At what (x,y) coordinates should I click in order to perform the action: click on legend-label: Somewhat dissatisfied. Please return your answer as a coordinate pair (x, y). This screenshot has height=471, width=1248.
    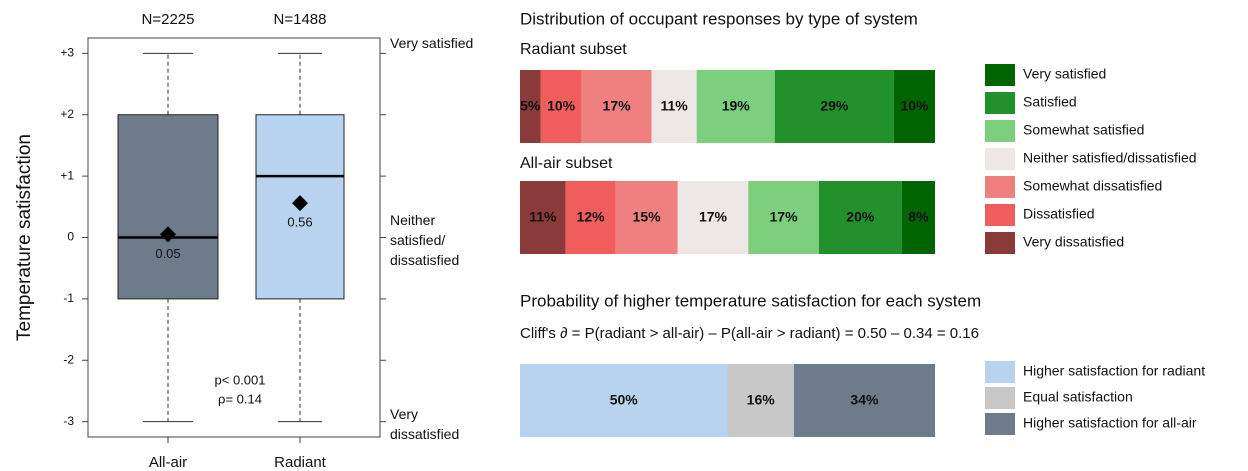
    Looking at the image, I should click on (1092, 186).